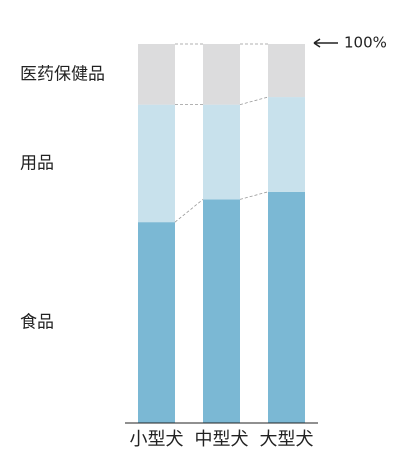 Image resolution: width=412 pixels, height=462 pixels. What do you see at coordinates (37, 163) in the screenshot?
I see `series-label: 用品` at bounding box center [37, 163].